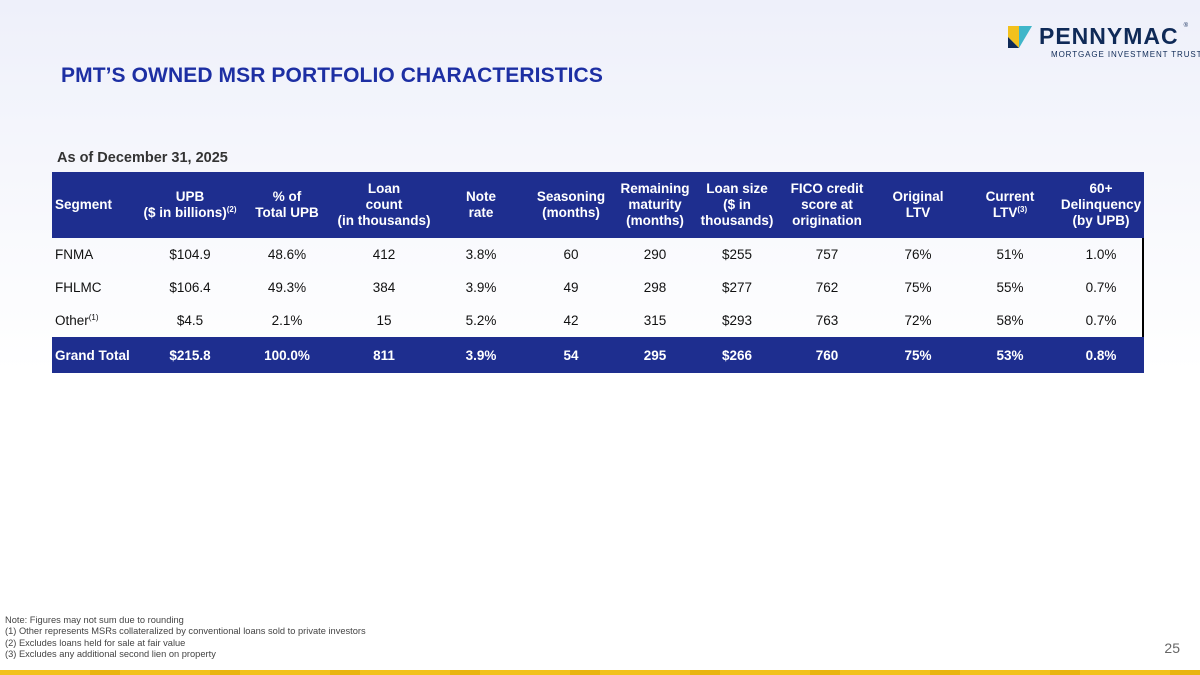 The image size is (1200, 675). Describe the element at coordinates (1010, 320) in the screenshot. I see `cell-curr-ltv: 58%` at that location.